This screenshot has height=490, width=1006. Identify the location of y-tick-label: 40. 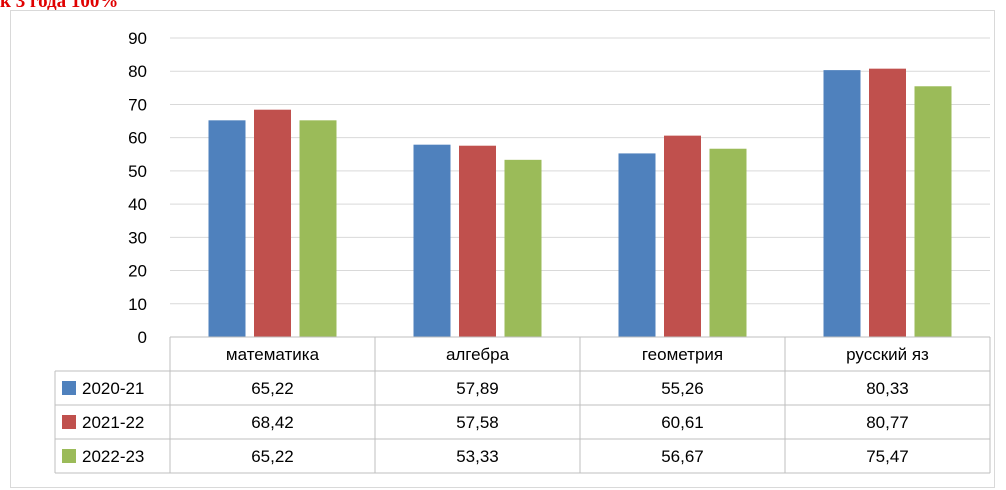
(137, 204).